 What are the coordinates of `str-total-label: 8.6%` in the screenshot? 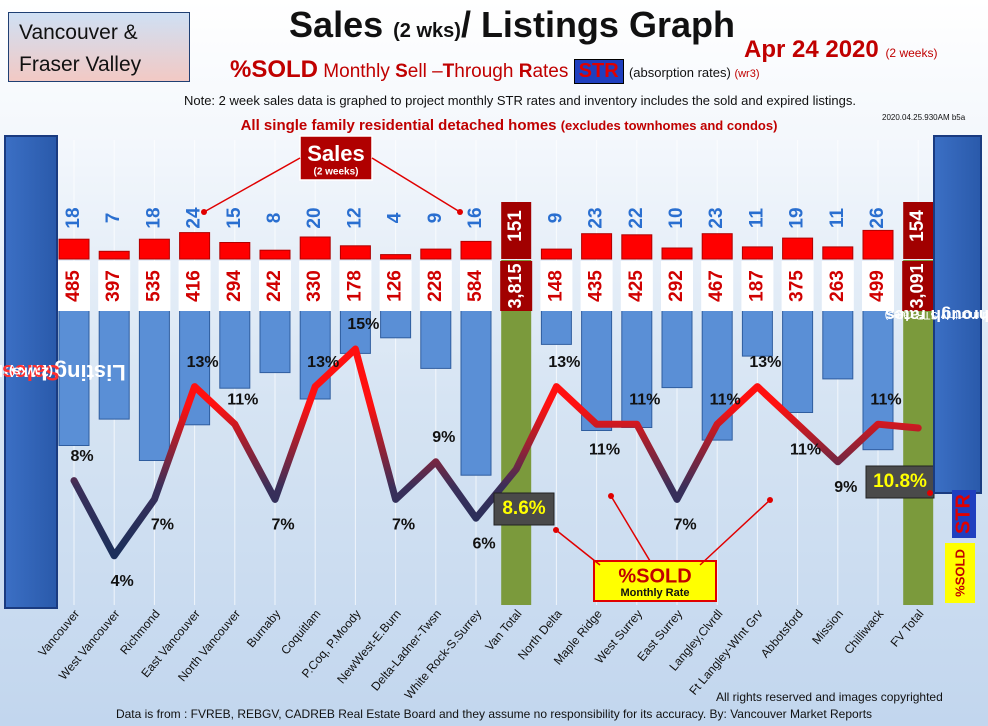 It's located at (523, 508).